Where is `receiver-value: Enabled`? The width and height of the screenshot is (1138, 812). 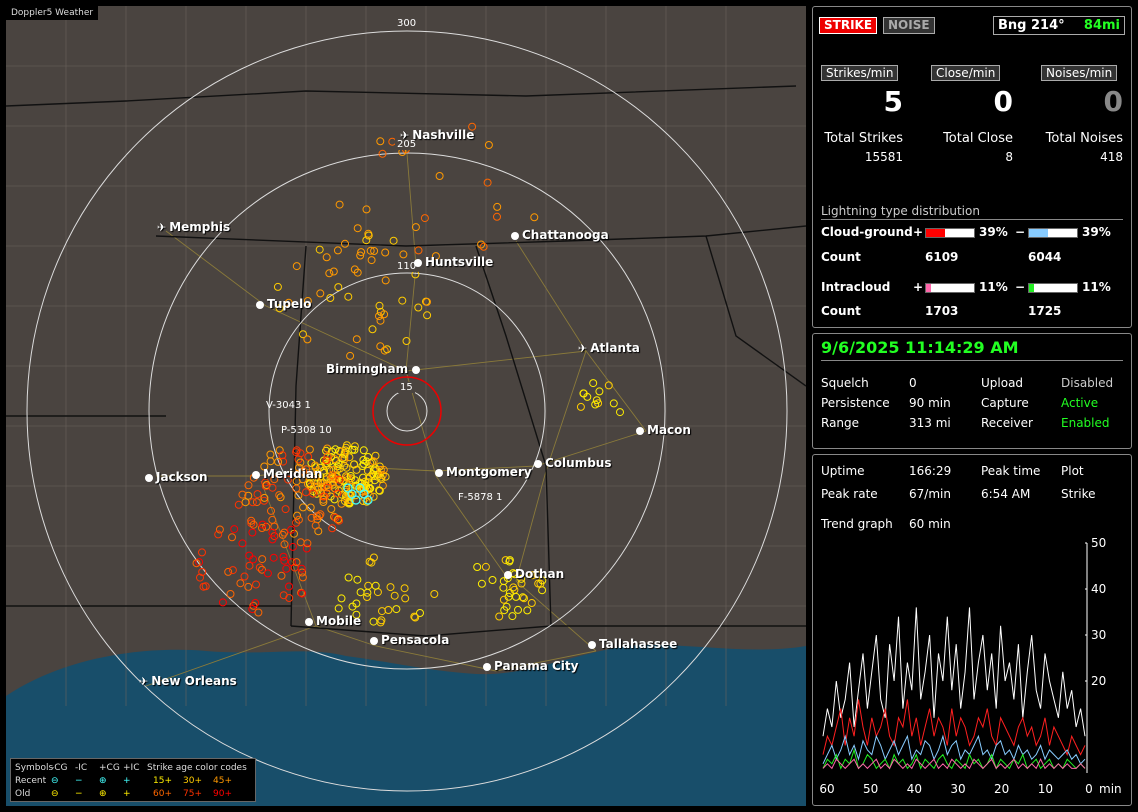
receiver-value: Enabled is located at coordinates (1085, 423).